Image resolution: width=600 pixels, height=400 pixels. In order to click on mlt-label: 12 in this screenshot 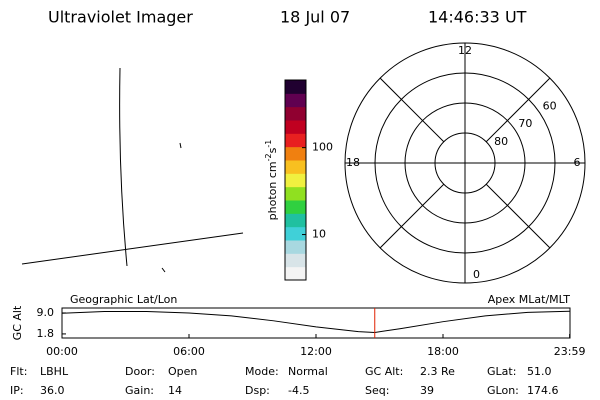, I will do `click(465, 50)`.